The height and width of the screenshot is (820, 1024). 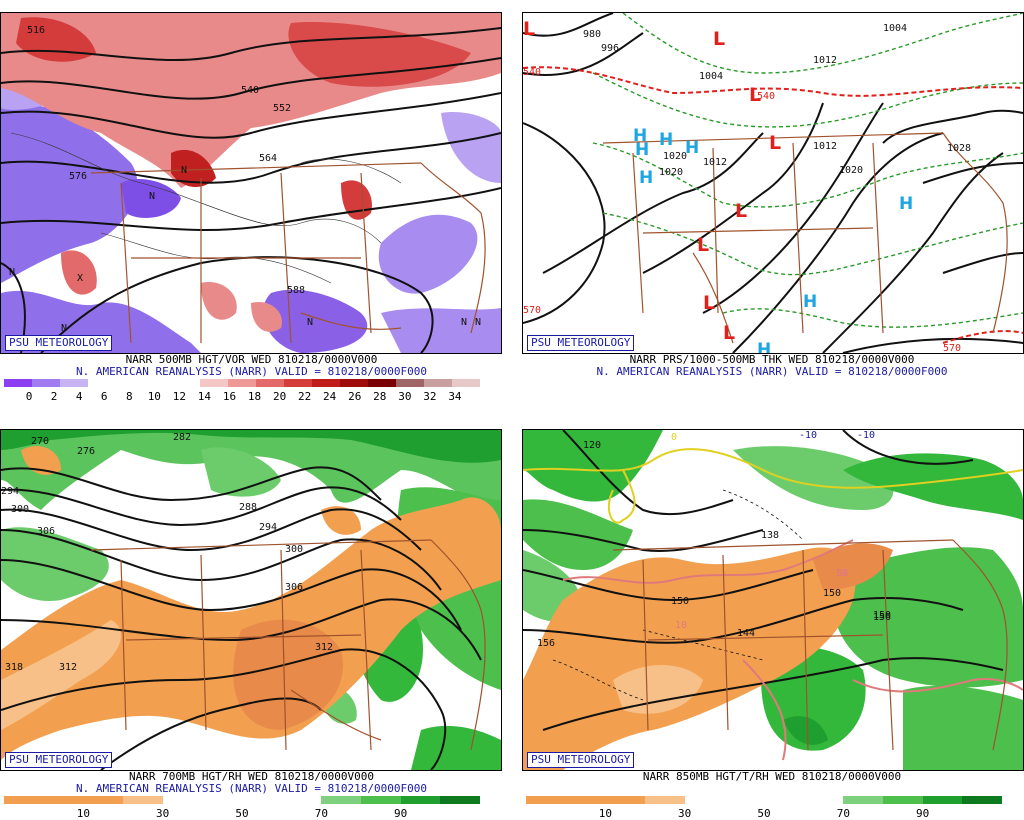 I want to click on p2-thickness-label: 540, so click(x=532, y=72).